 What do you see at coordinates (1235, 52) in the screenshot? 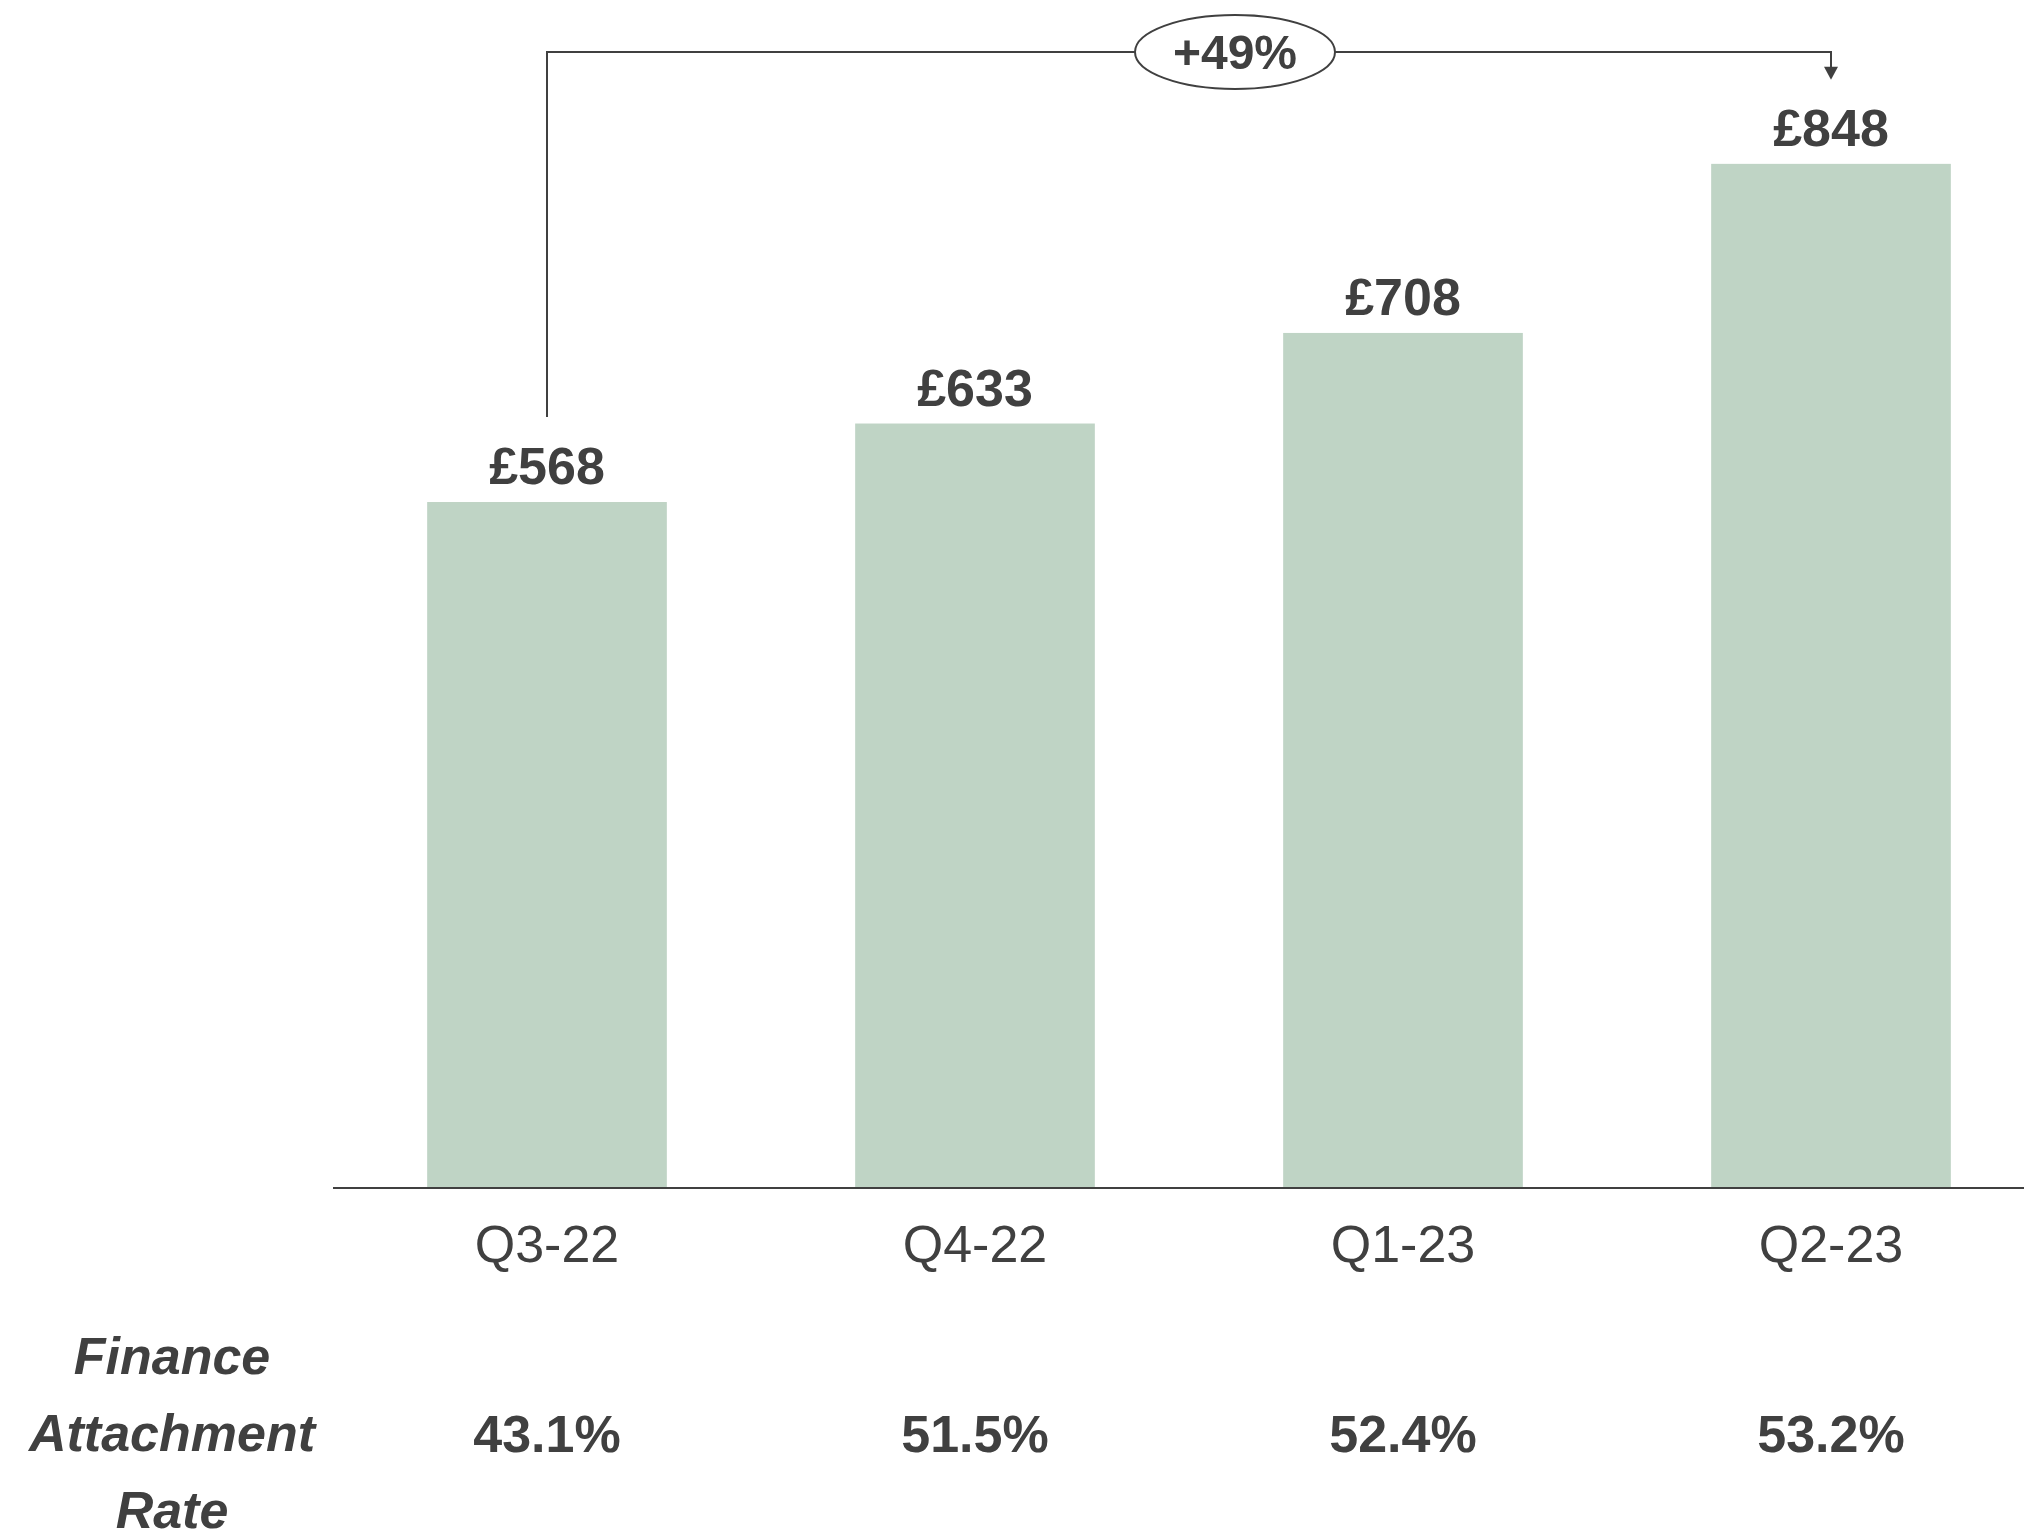
I see `text: +49%` at bounding box center [1235, 52].